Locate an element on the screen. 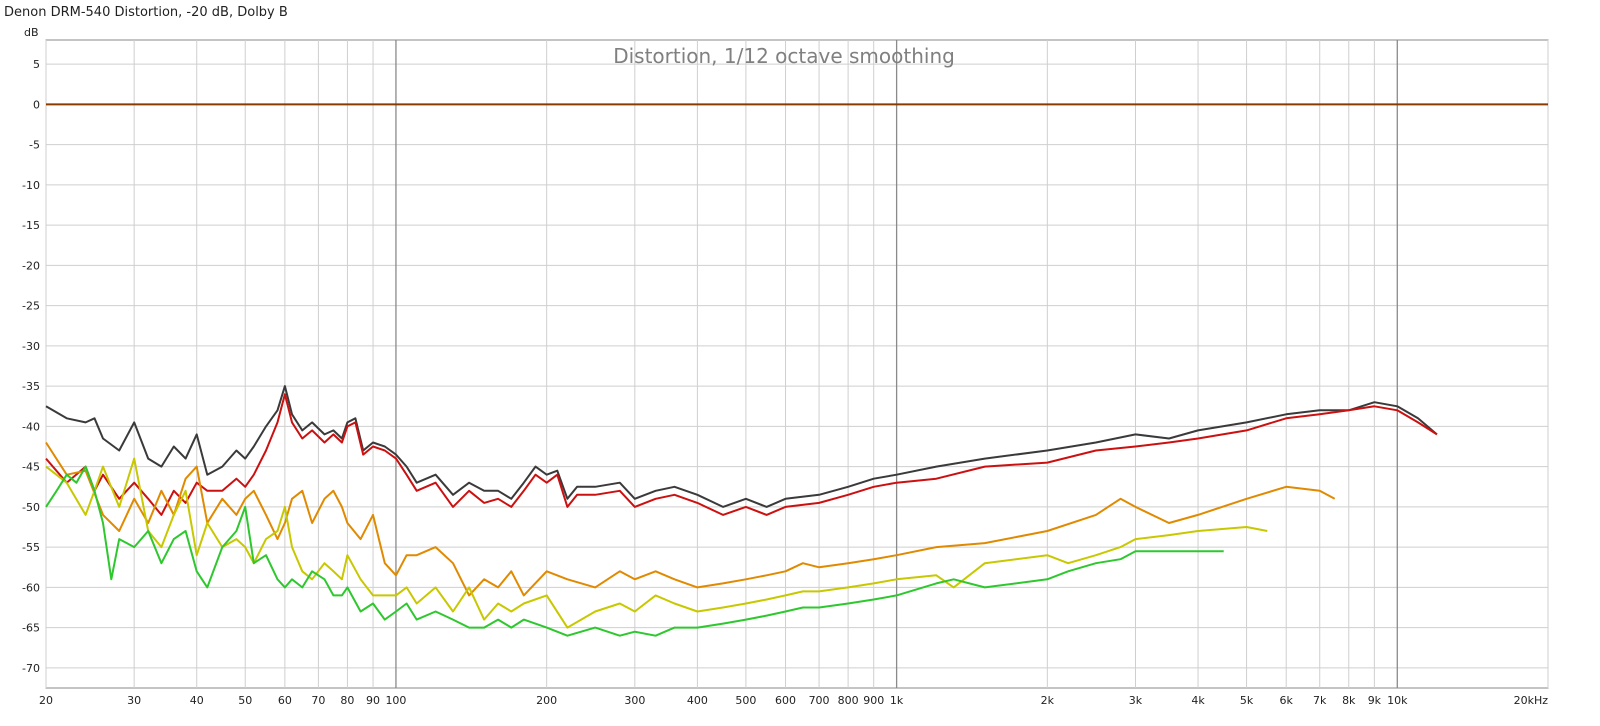  x-tick-label: 900 is located at coordinates (873, 700).